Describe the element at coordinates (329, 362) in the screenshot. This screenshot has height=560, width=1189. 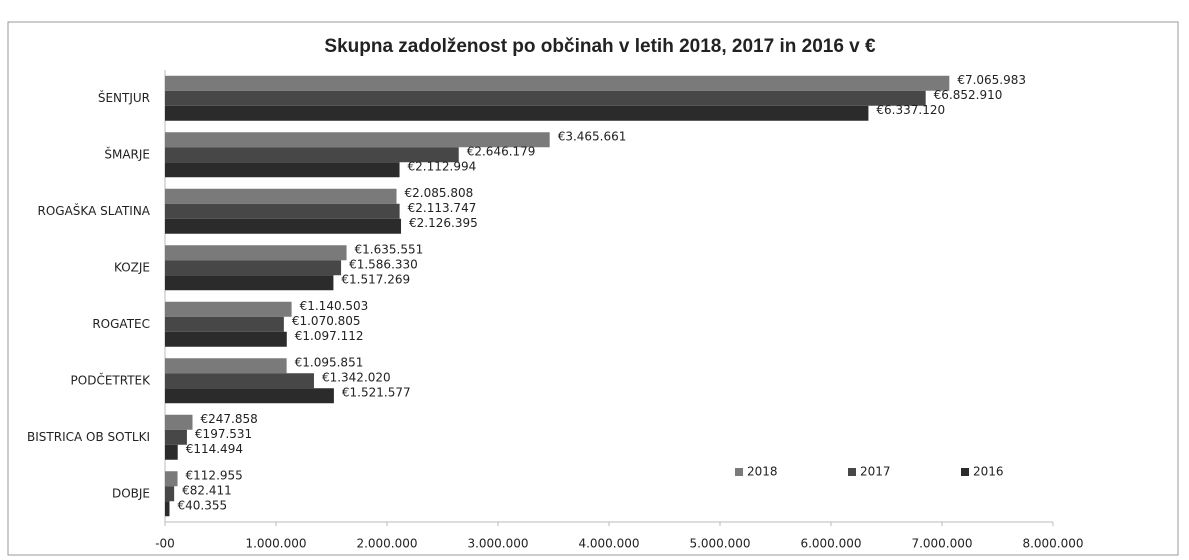
I see `value-label: €1.095.851` at that location.